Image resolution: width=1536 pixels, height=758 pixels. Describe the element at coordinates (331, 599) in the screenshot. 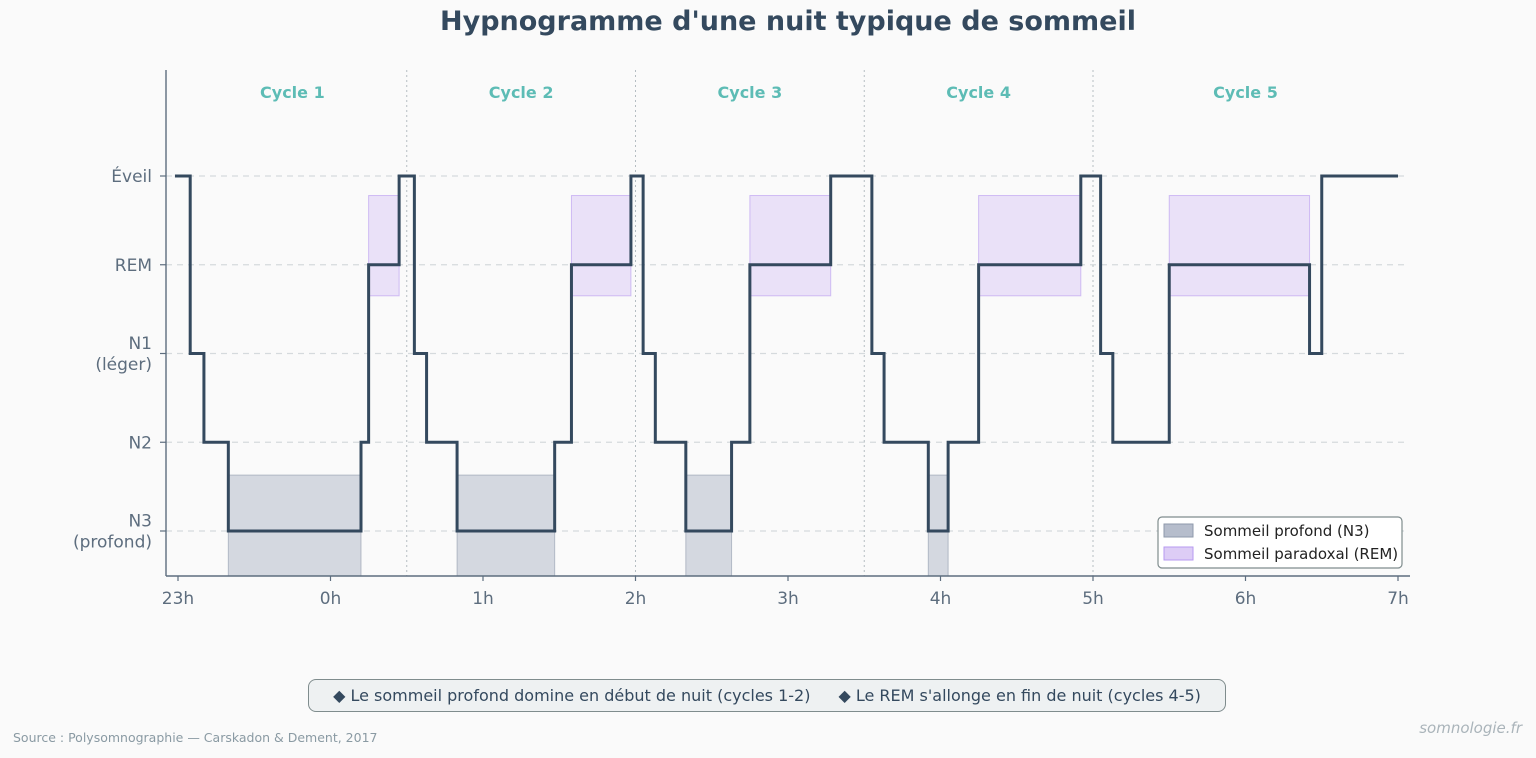

I see `x-tick-label: 0h` at that location.